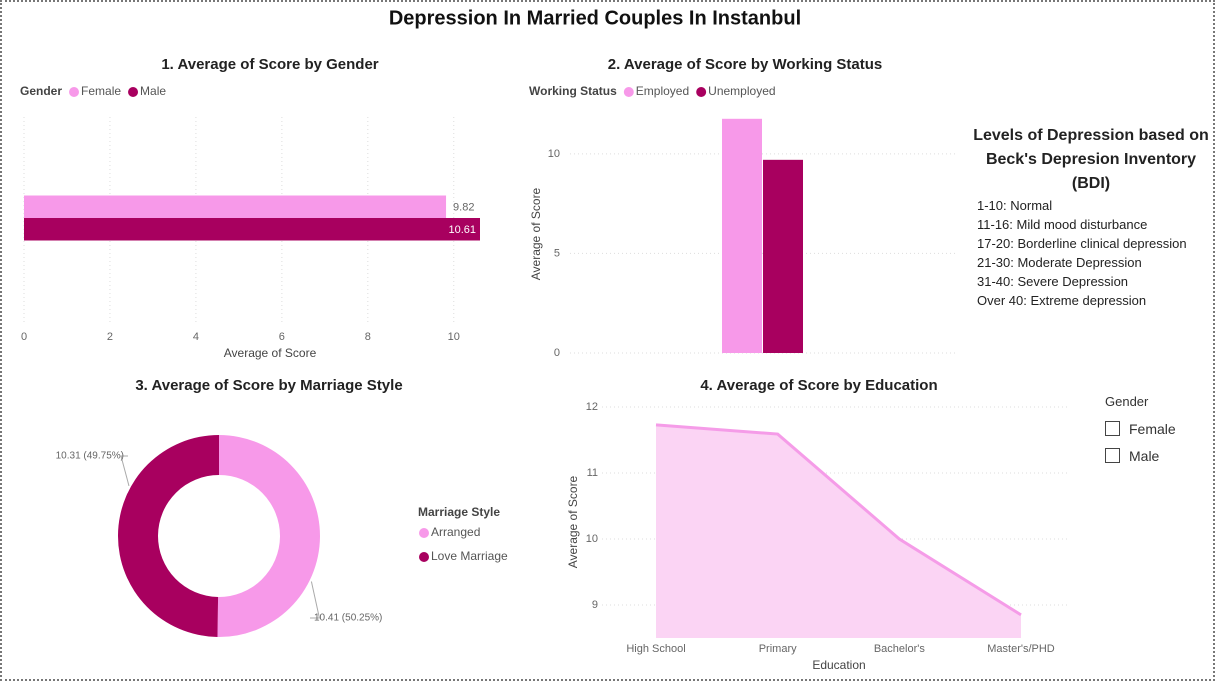 Image resolution: width=1215 pixels, height=681 pixels. What do you see at coordinates (462, 230) in the screenshot?
I see `data-label: 10.61` at bounding box center [462, 230].